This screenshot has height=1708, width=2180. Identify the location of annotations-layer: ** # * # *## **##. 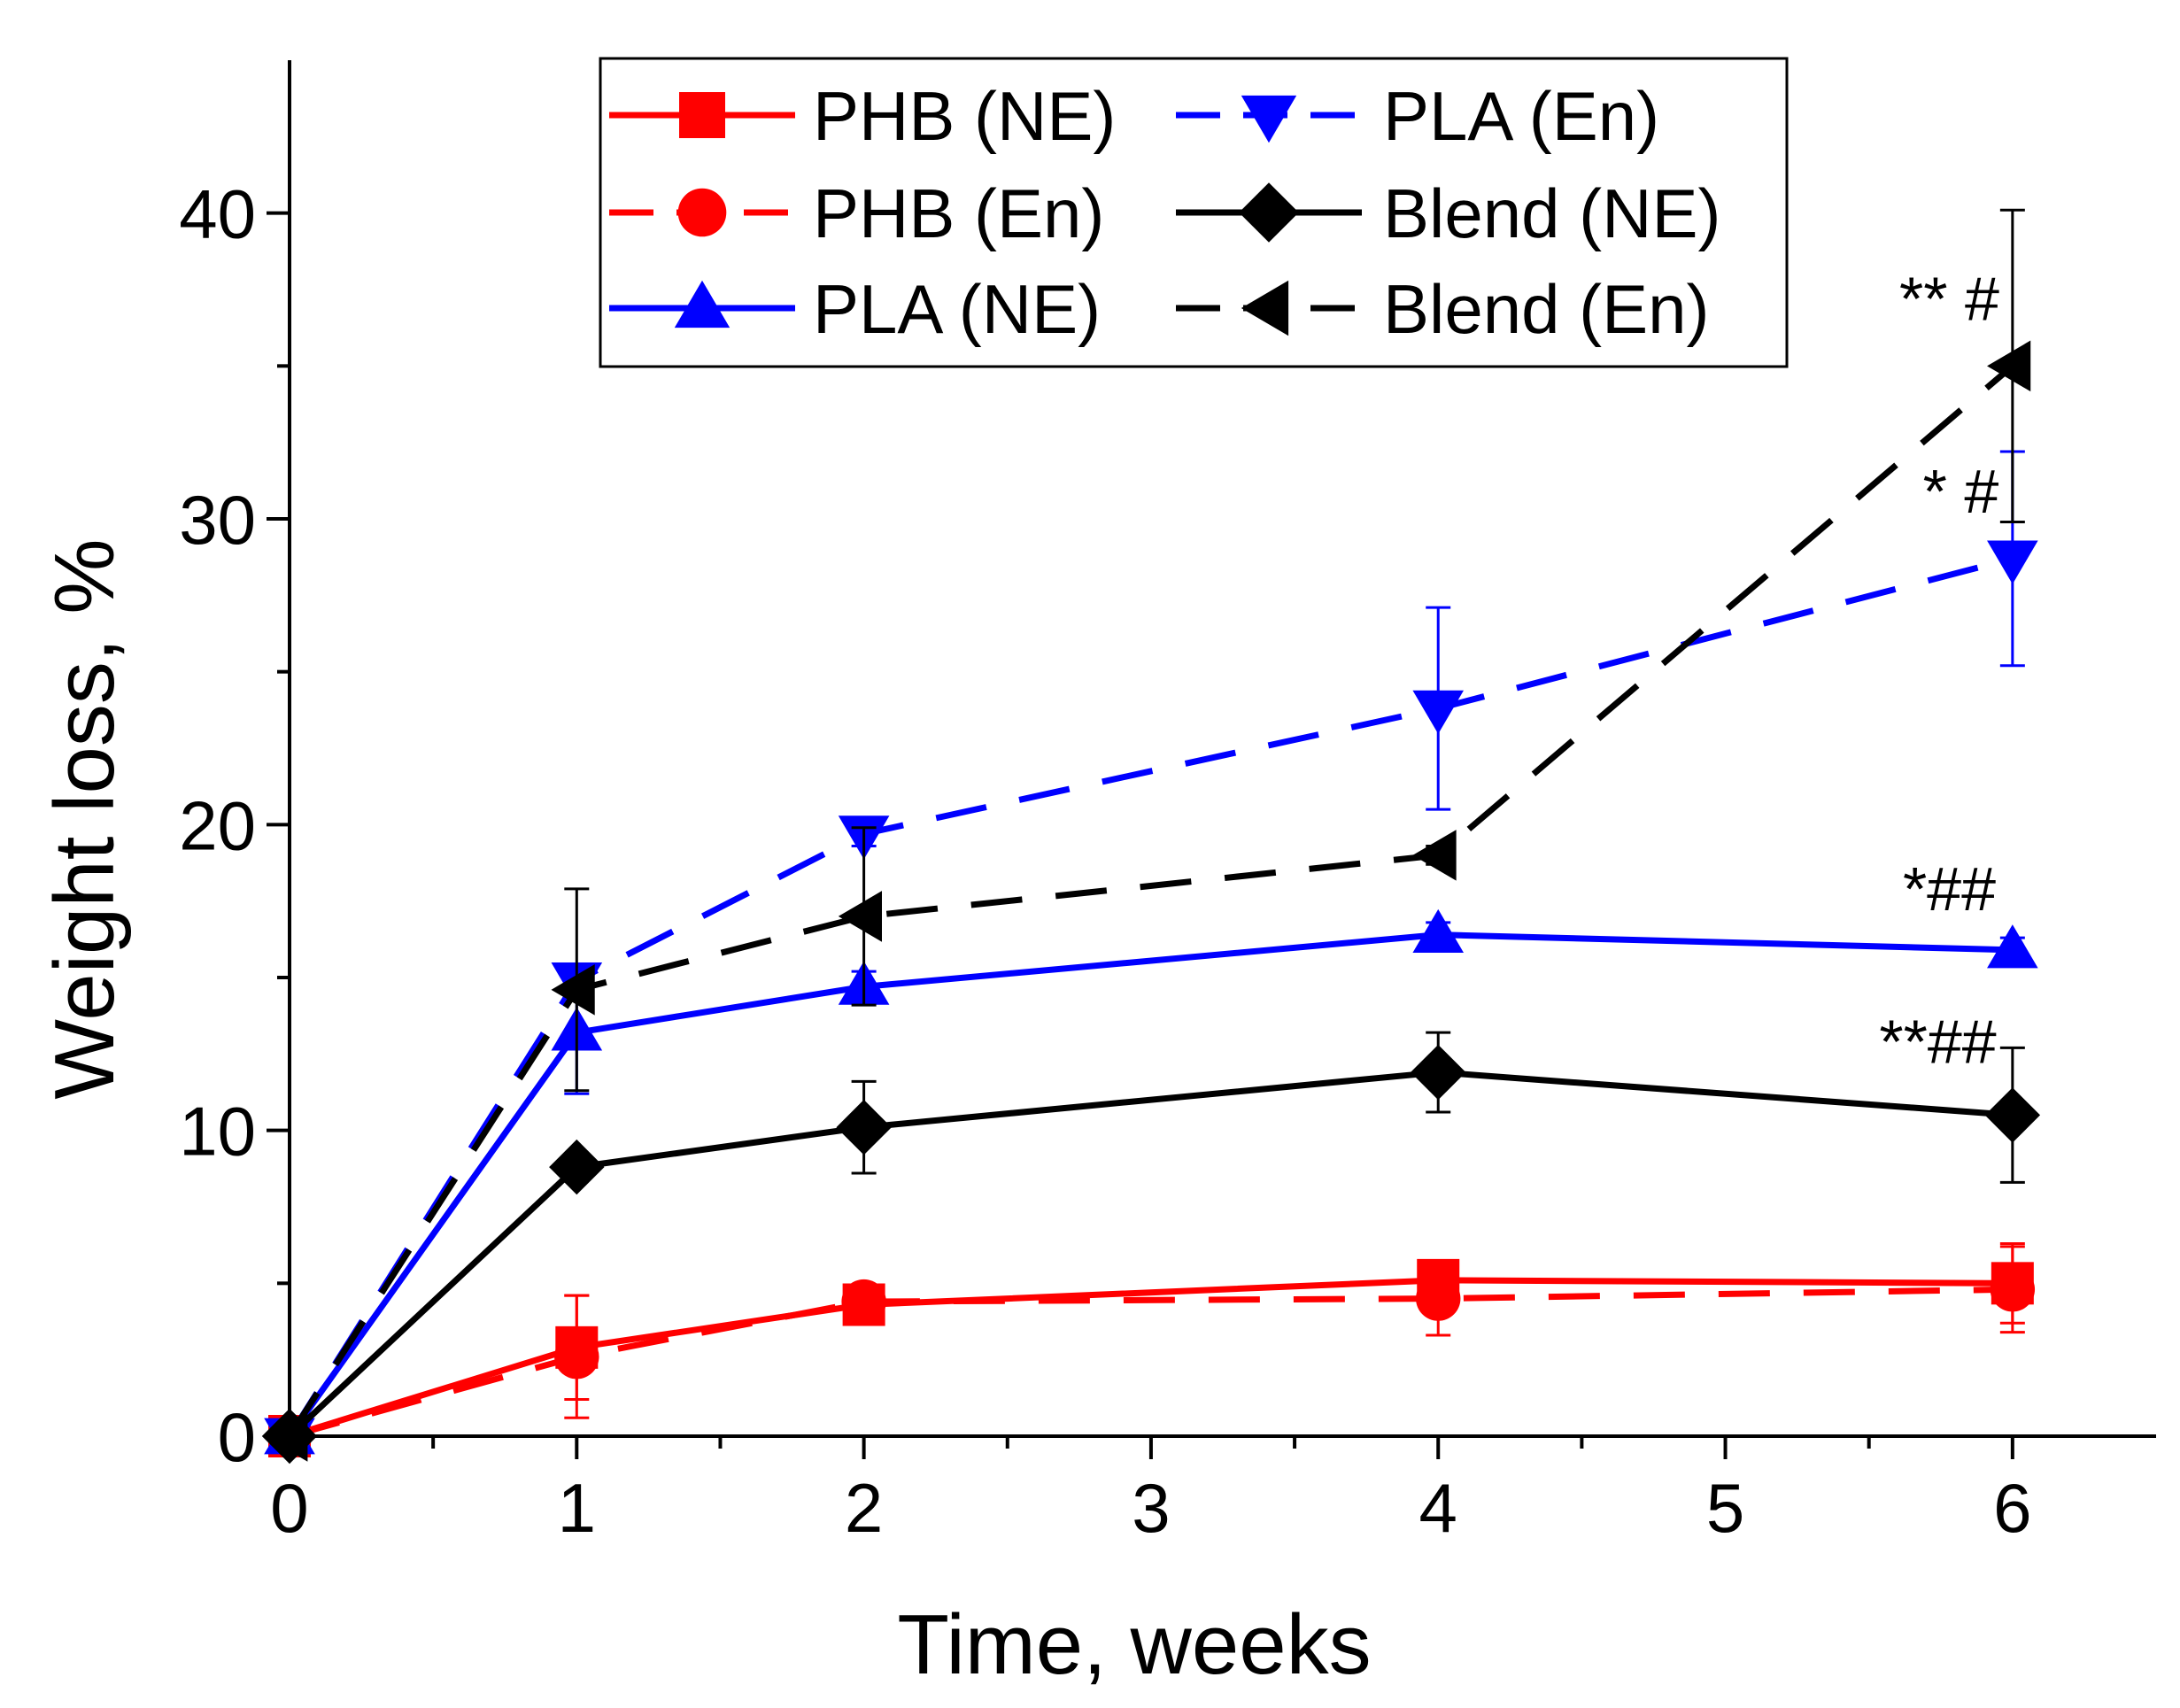
(1939, 671).